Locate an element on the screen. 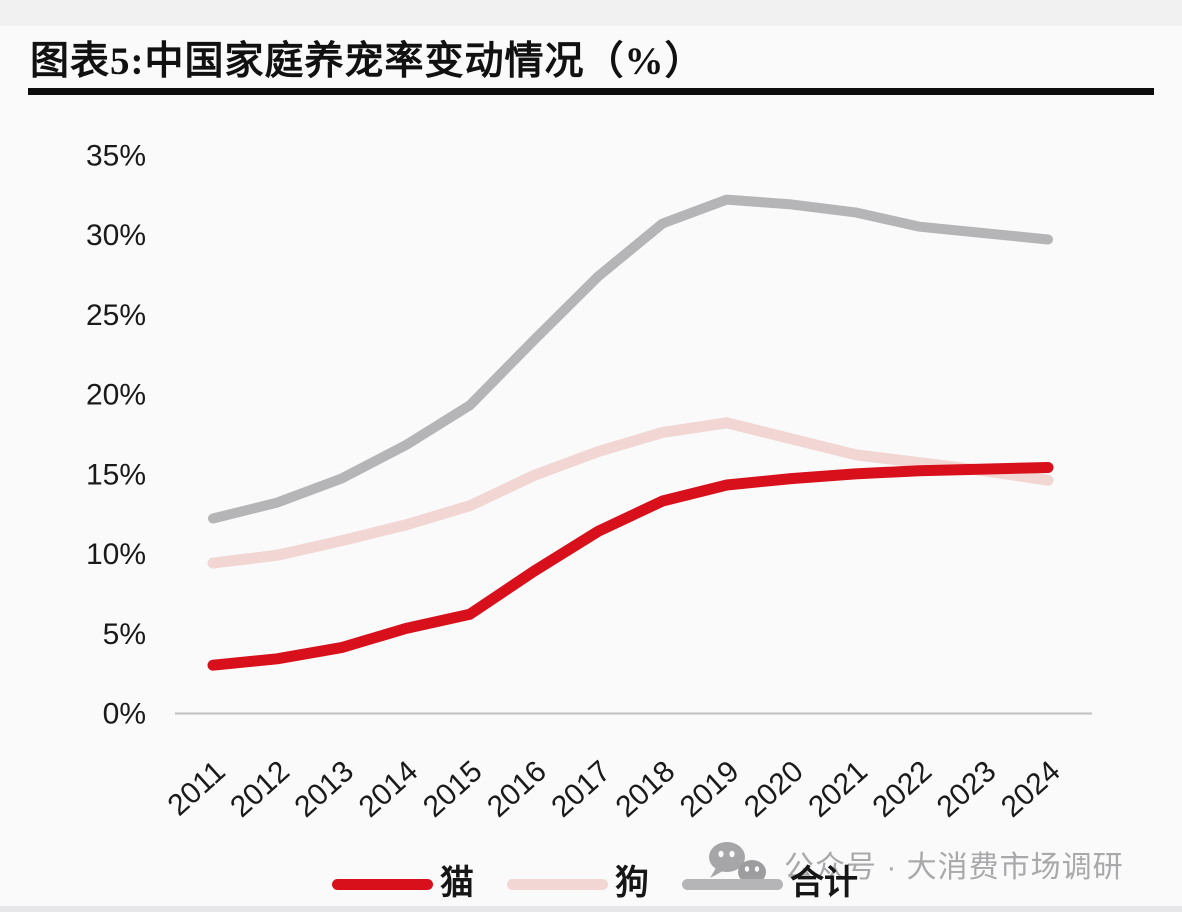  x-axis-tick-label: 2011 is located at coordinates (197, 789).